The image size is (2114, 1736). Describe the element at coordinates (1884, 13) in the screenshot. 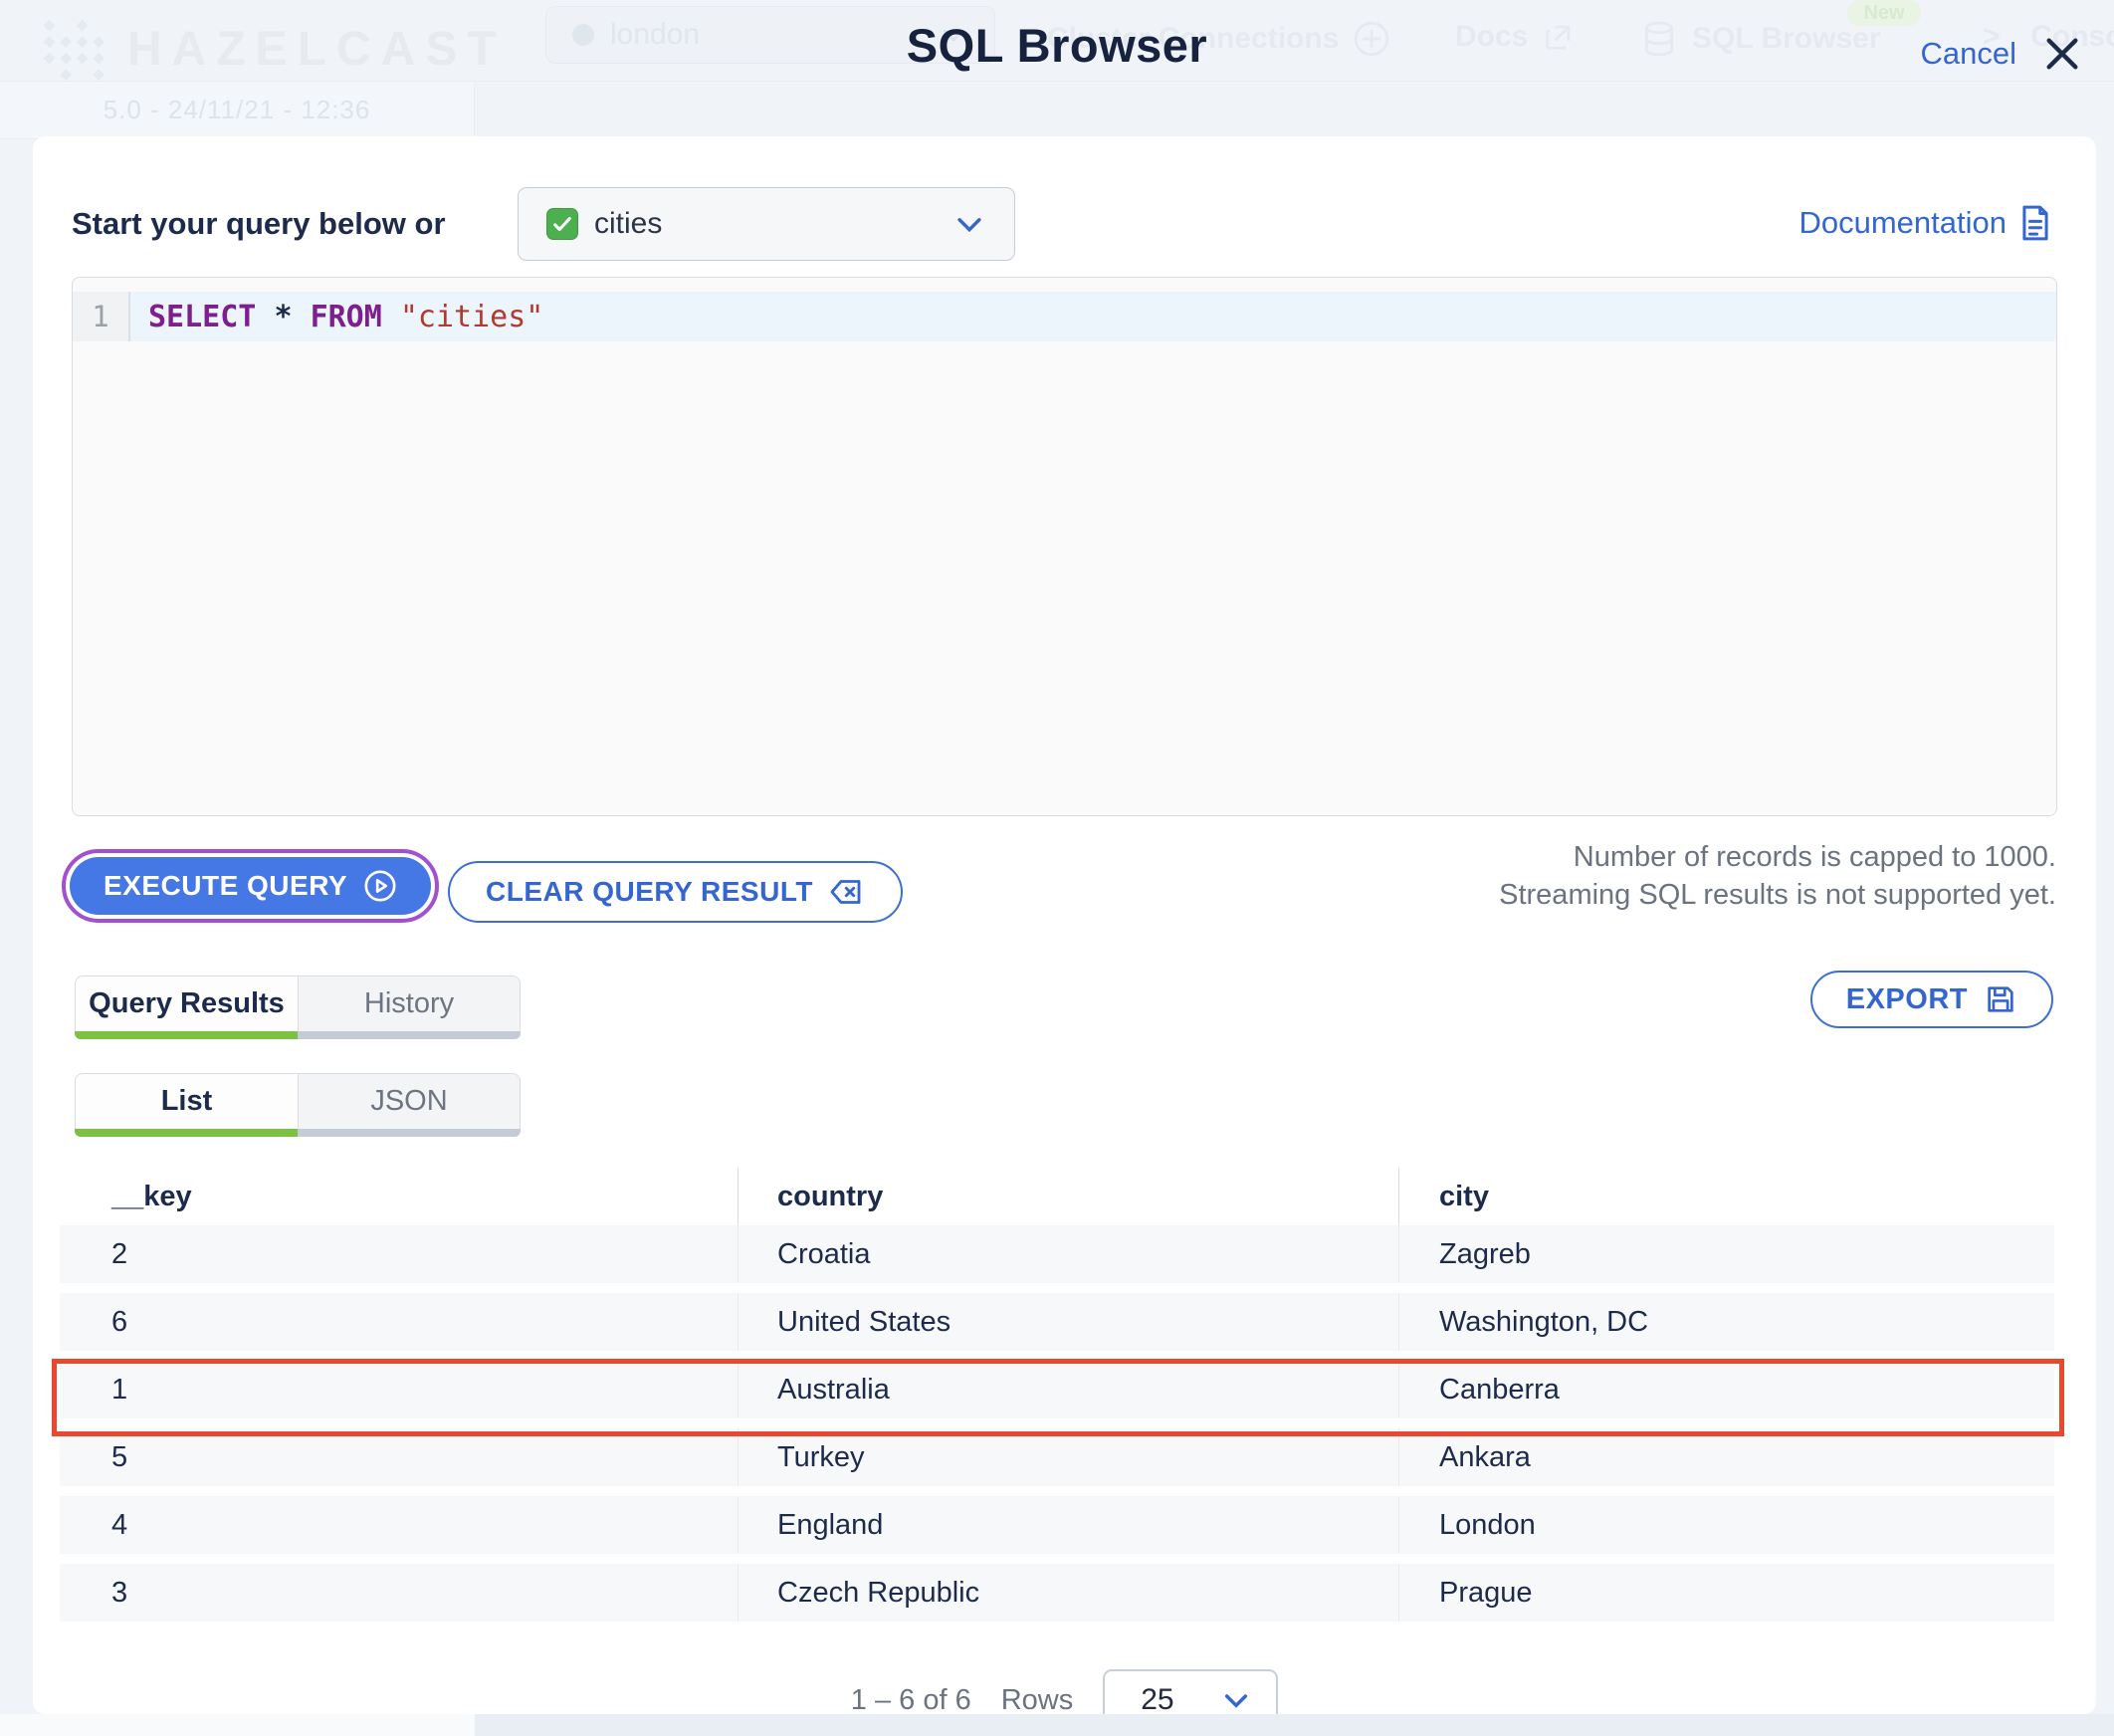

I see `new-badge: New` at that location.